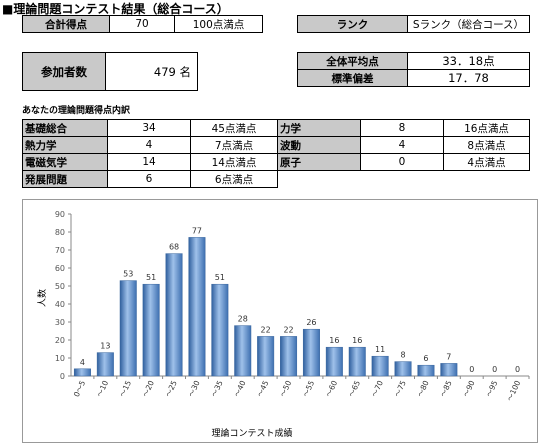 The width and height of the screenshot is (545, 446). Describe the element at coordinates (60, 304) in the screenshot. I see `y-tick-label: 40` at that location.